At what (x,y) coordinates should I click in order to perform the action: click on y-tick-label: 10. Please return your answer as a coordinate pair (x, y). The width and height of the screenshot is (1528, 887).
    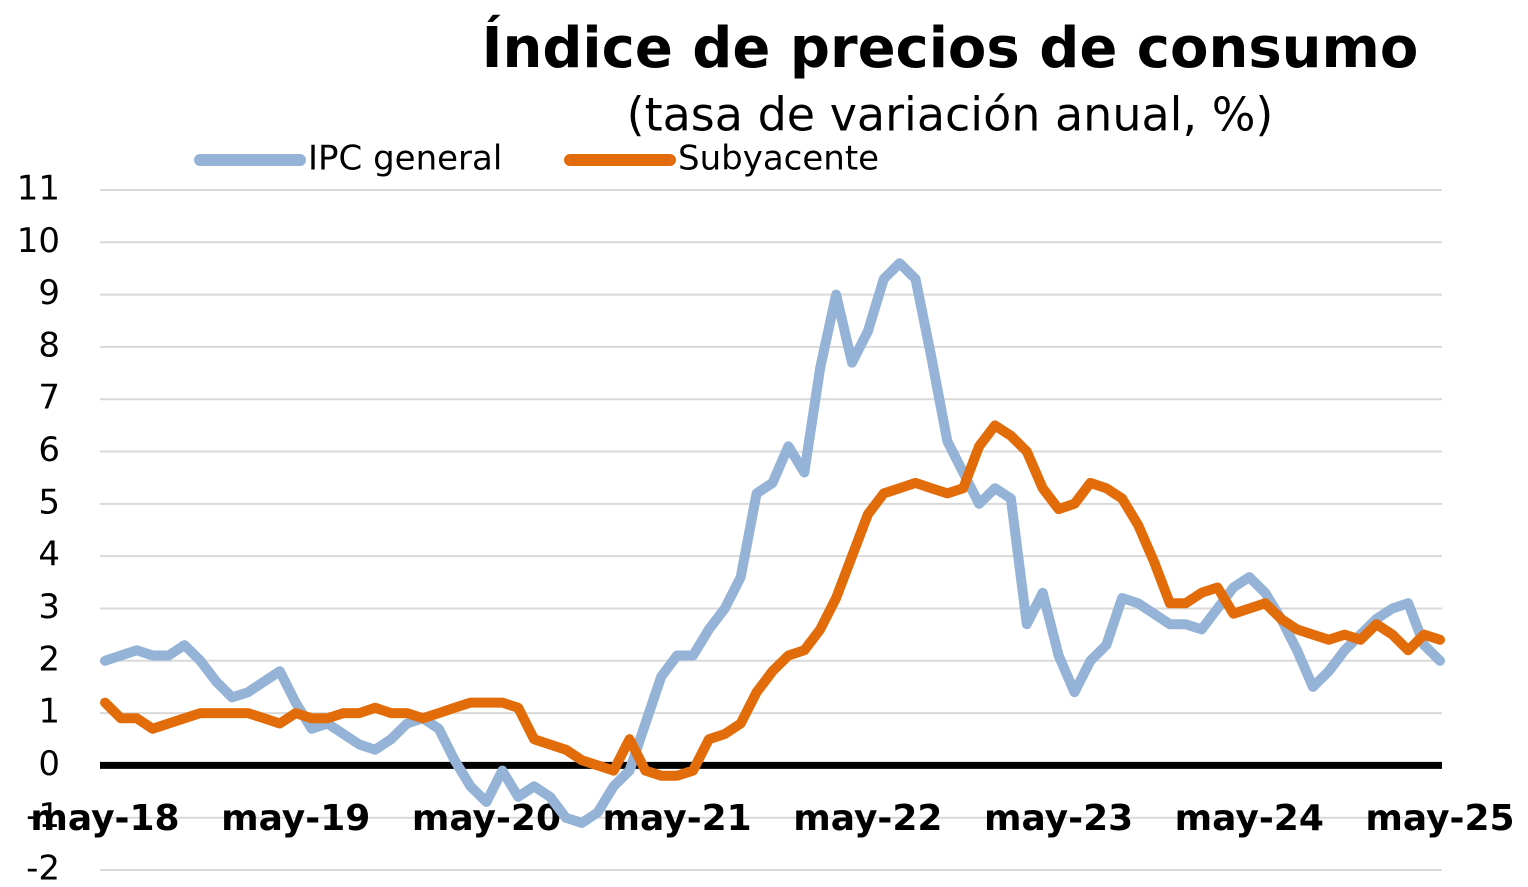
    Looking at the image, I should click on (38, 241).